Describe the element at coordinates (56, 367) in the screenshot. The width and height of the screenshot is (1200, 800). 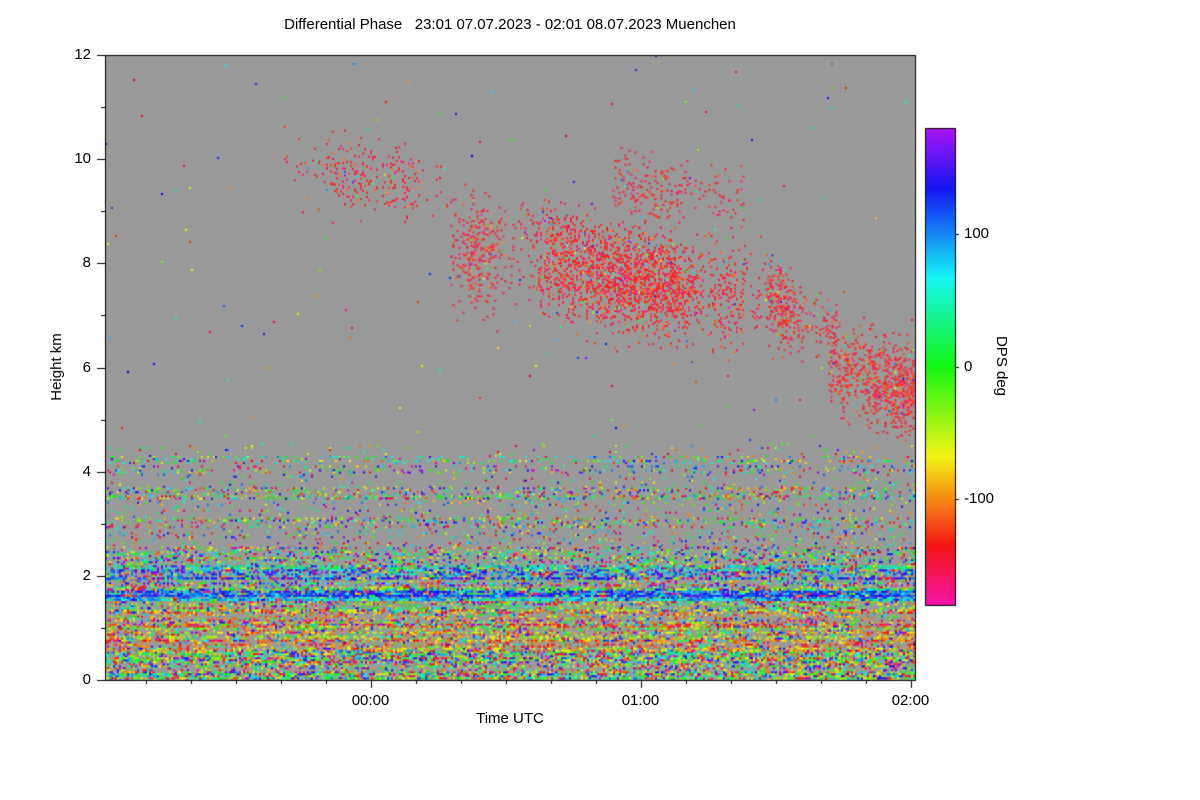
I see `y-axis-label: Height km` at that location.